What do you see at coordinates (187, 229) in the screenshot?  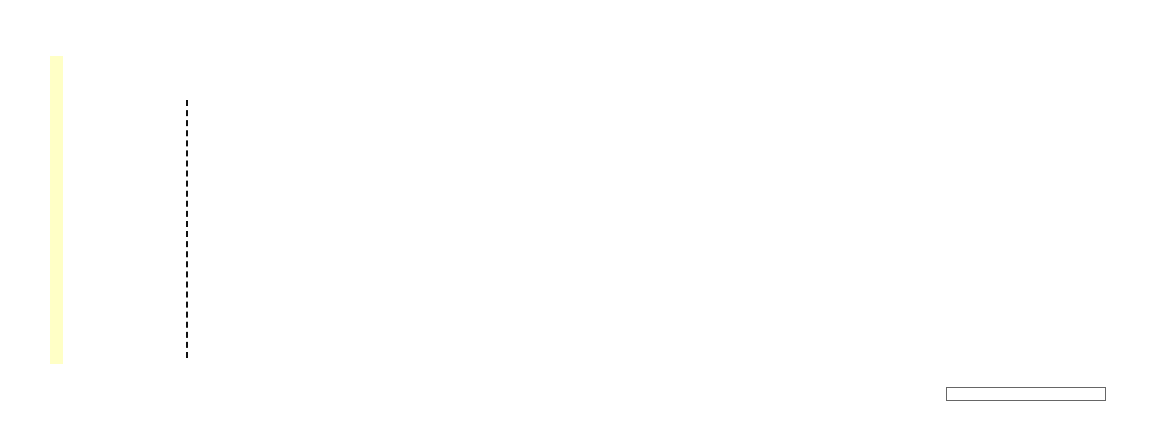 I see `now-line` at bounding box center [187, 229].